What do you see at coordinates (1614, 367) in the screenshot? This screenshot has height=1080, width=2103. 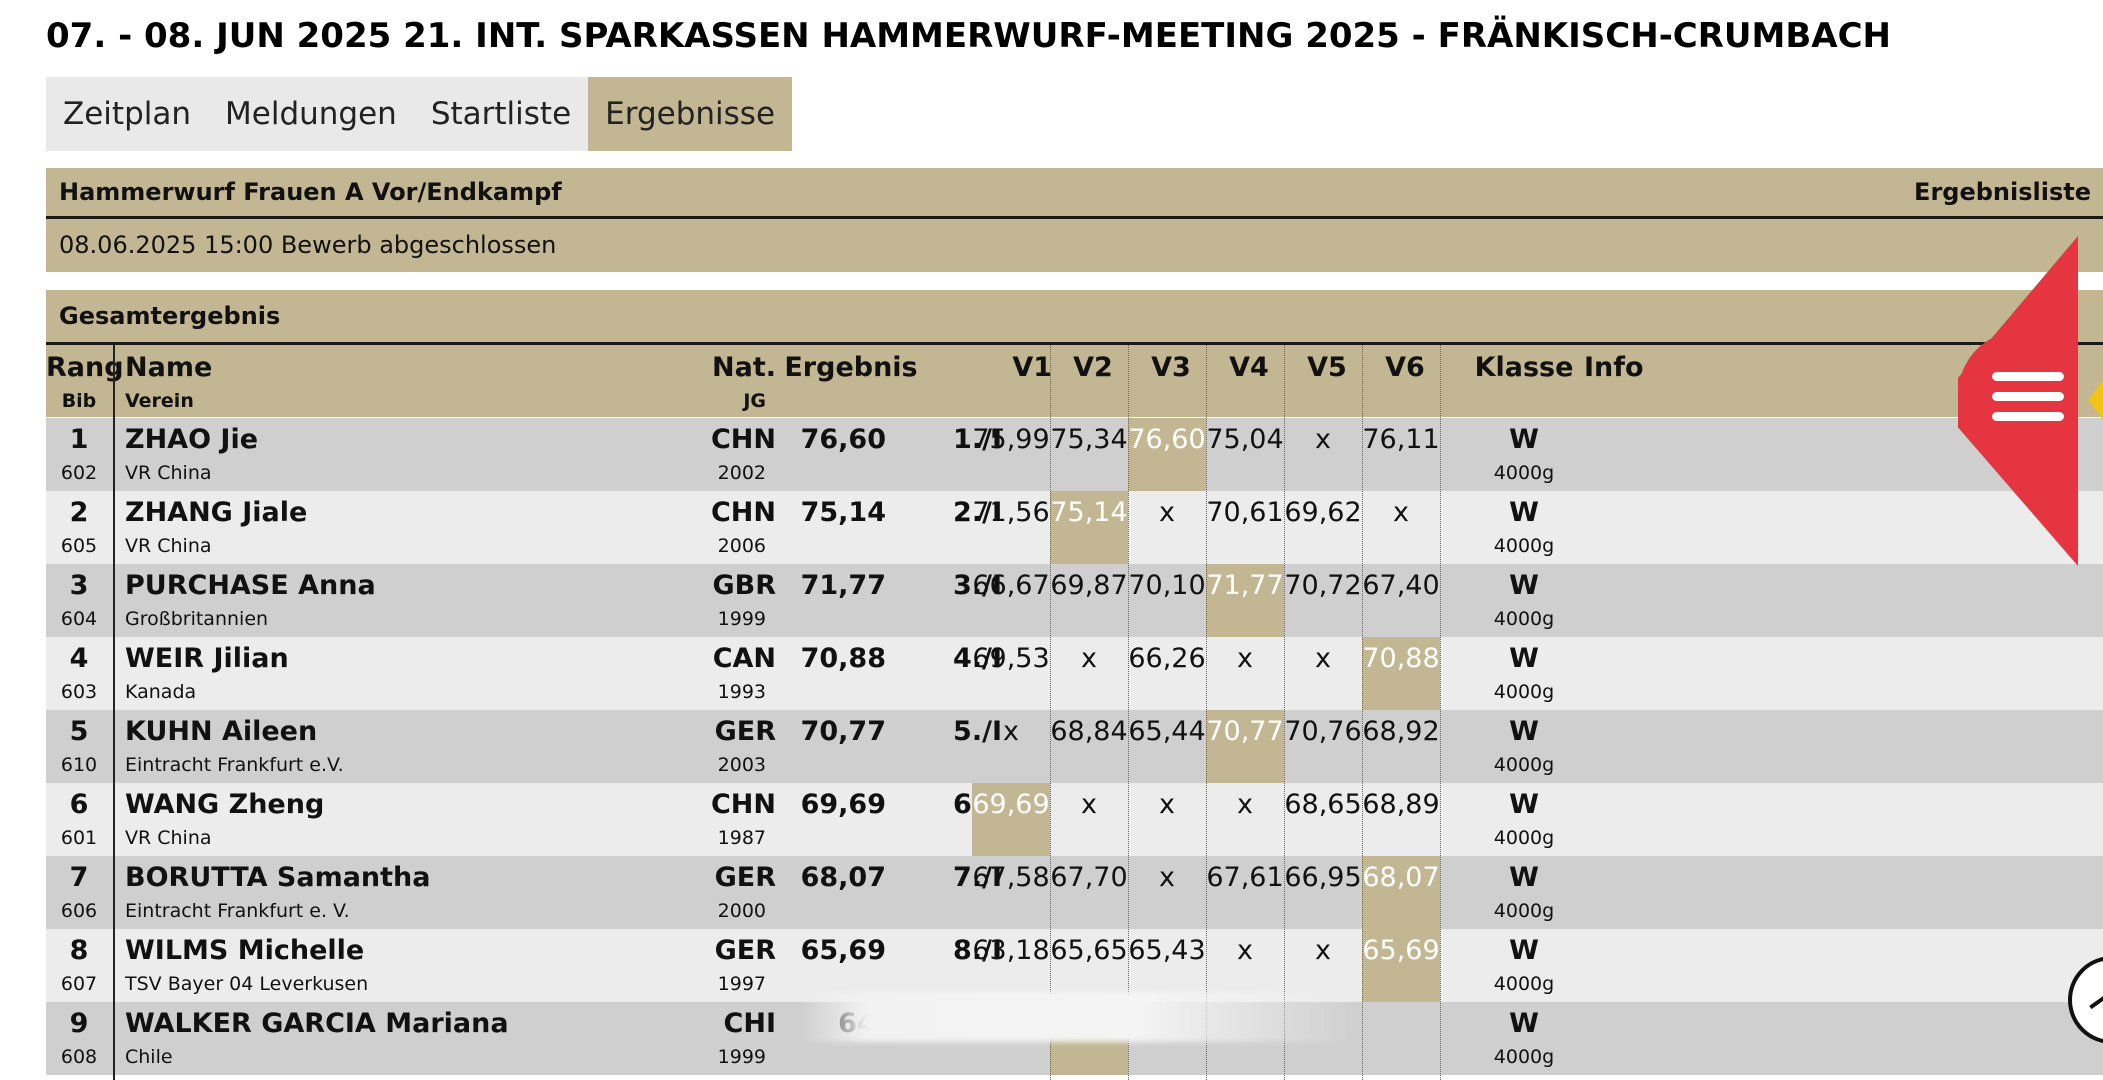 I see `col-info: Info` at bounding box center [1614, 367].